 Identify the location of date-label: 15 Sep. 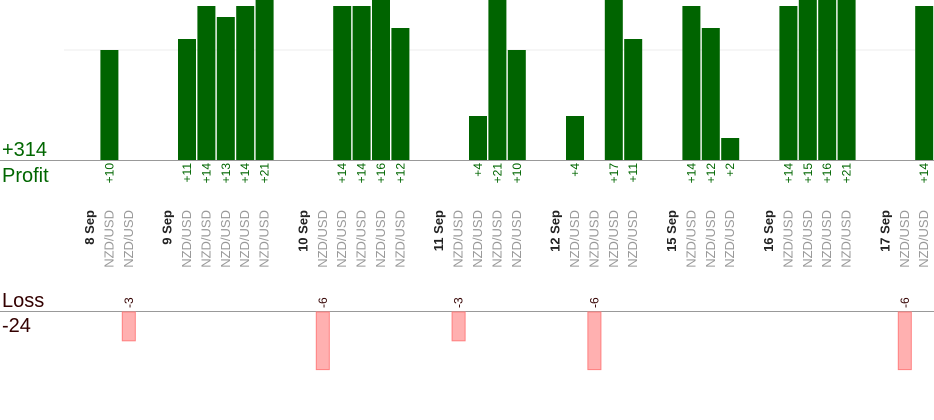
(671, 231).